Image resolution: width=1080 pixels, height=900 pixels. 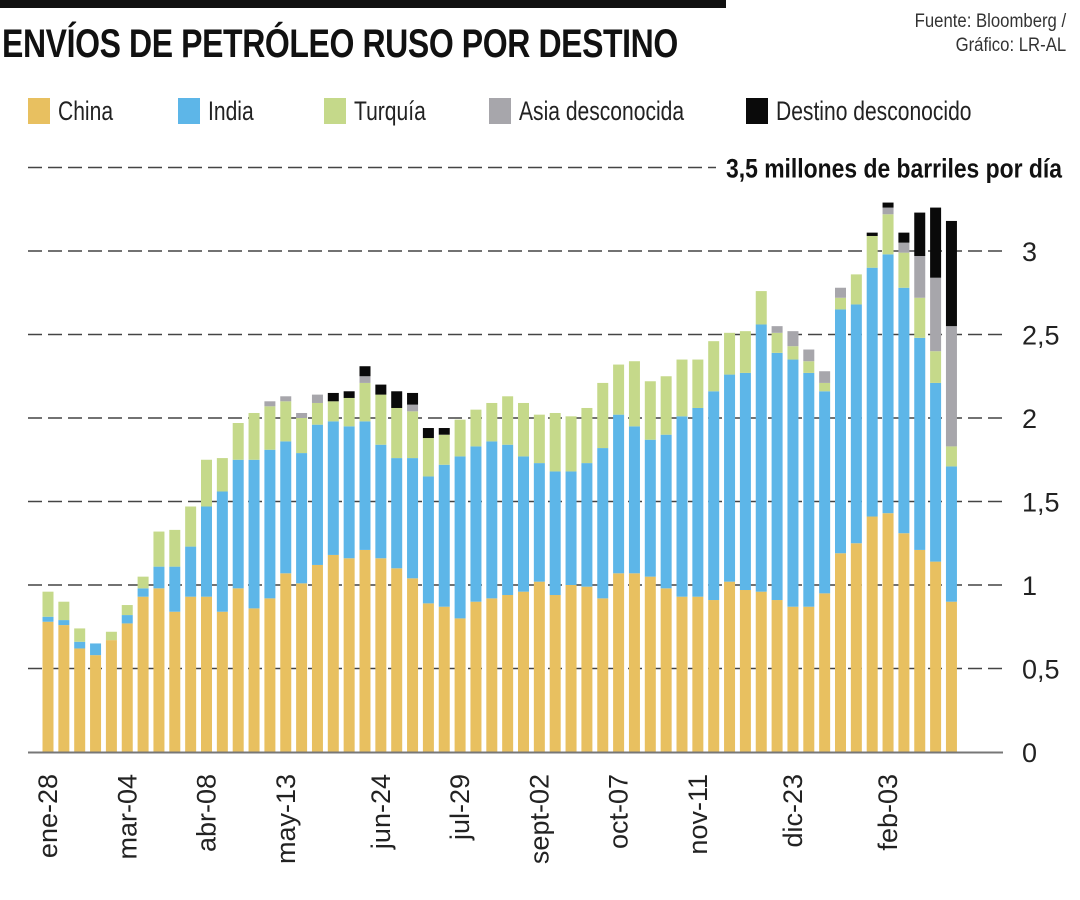 What do you see at coordinates (340, 44) in the screenshot?
I see `chart-title: ENVÍOS DE PETRÓLEO RUSO POR DESTINO` at bounding box center [340, 44].